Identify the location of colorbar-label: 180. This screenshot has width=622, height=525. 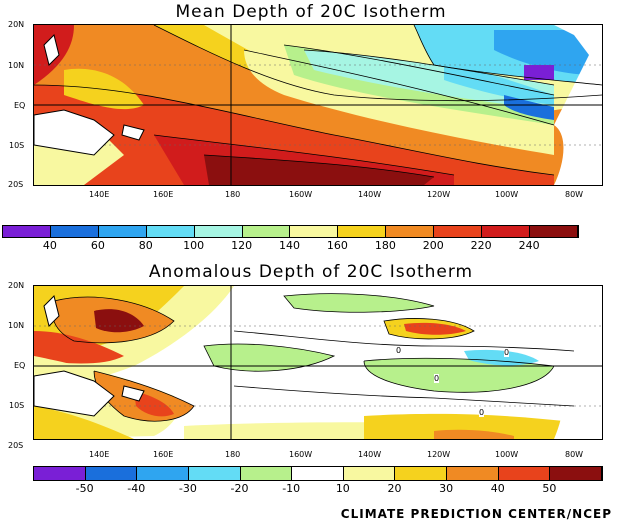
(385, 245).